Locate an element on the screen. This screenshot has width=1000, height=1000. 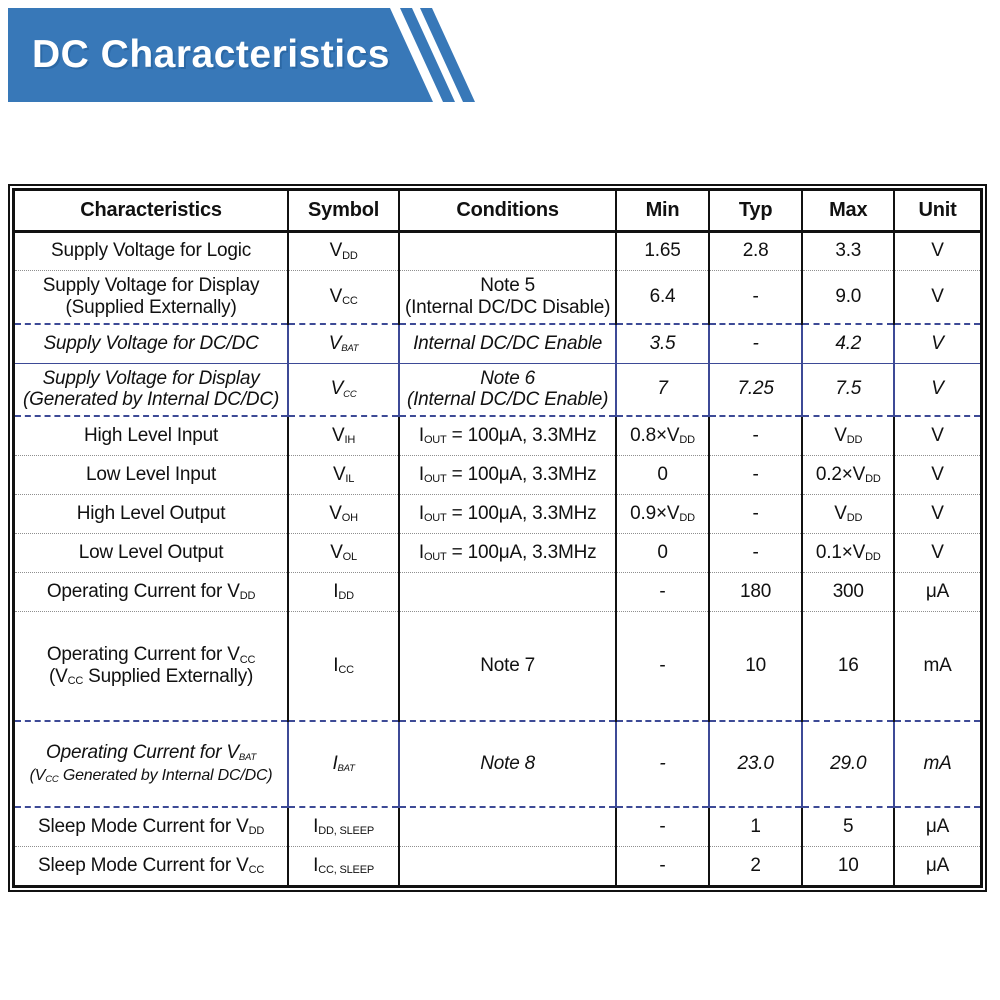
characteristic-cell: Operating Current for VDD is located at coordinates (152, 592).